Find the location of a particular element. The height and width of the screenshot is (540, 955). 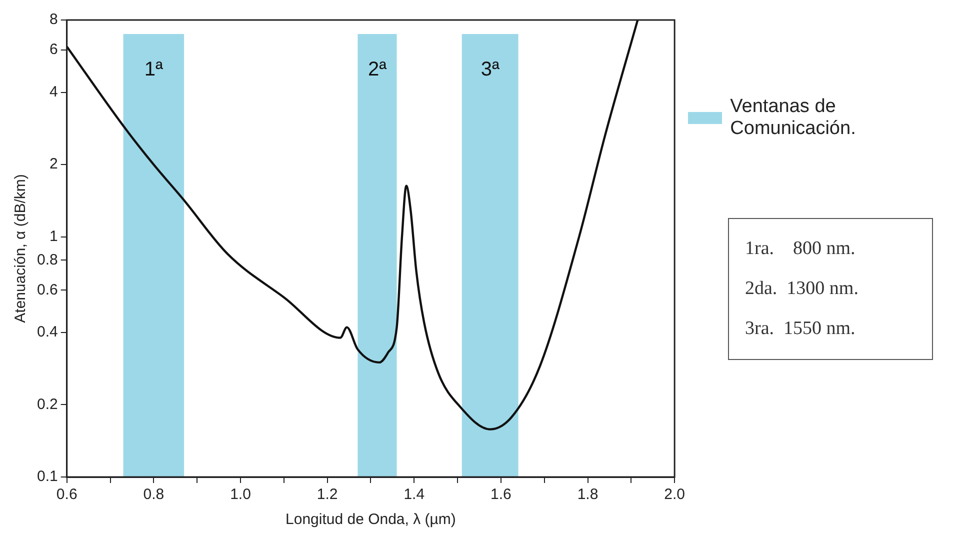

x-tick-label: 1.6 is located at coordinates (501, 495).